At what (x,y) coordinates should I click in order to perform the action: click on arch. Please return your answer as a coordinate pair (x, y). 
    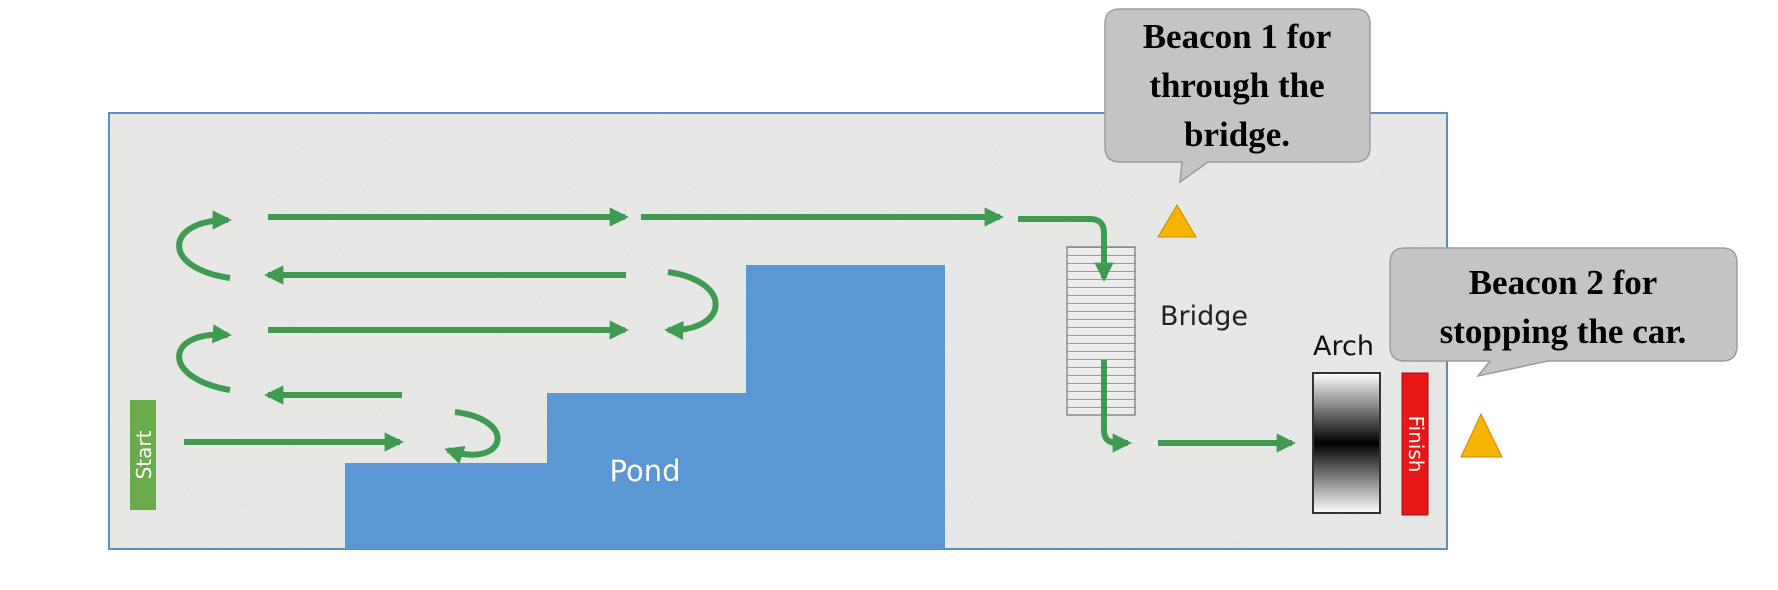
    Looking at the image, I should click on (1346, 443).